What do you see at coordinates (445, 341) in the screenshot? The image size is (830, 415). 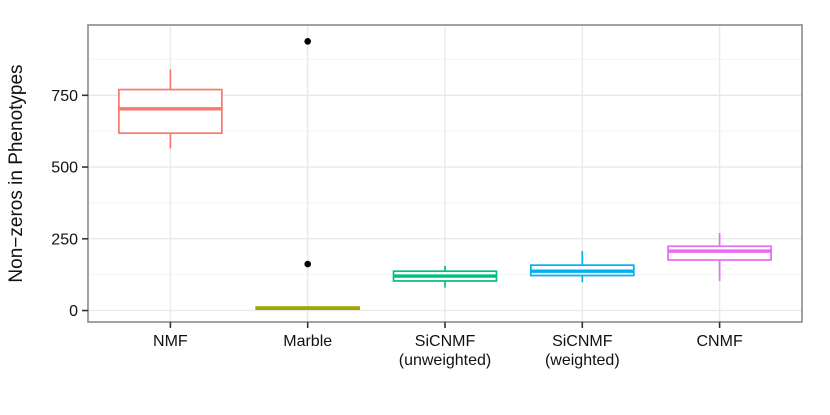 I see `x-category-label-2-line-0: SiCNMF` at bounding box center [445, 341].